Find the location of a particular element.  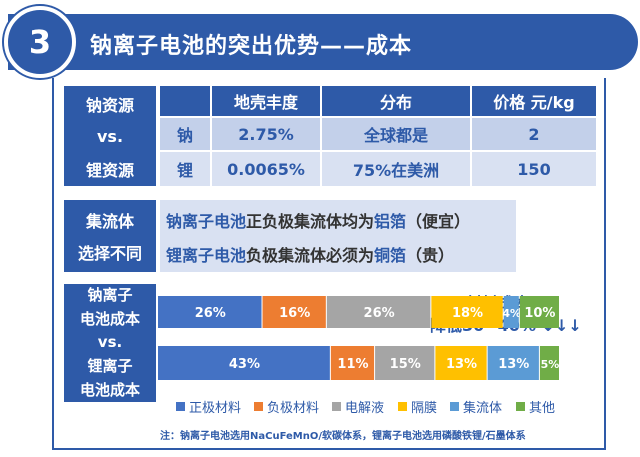

collector-note-lithium: 锂离子电池负极集流体必须为铜箔（贵） is located at coordinates (310, 254).